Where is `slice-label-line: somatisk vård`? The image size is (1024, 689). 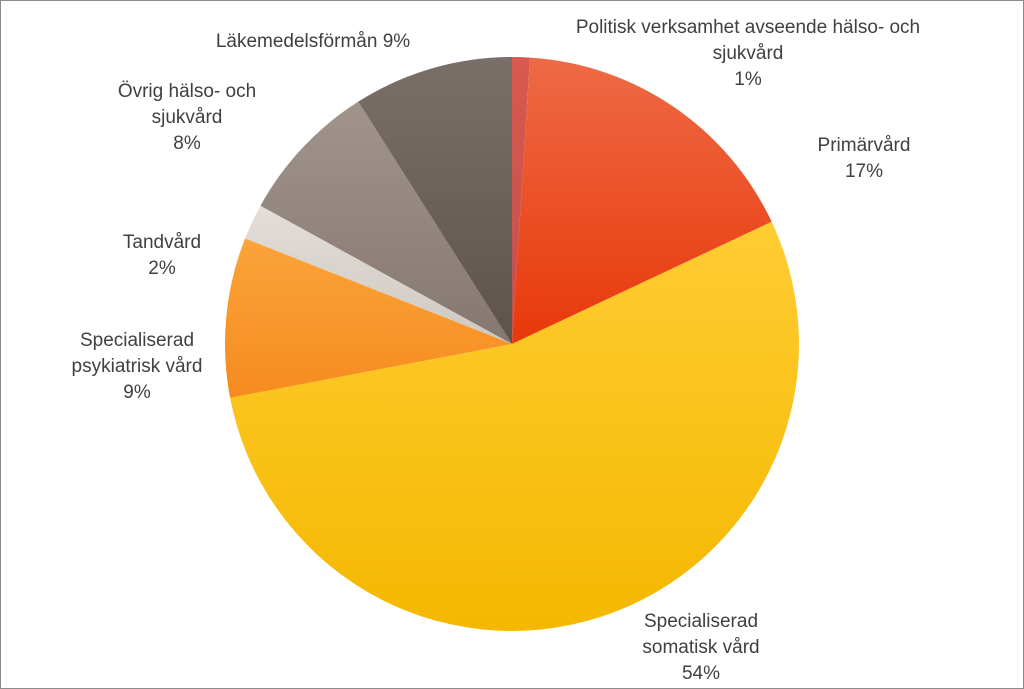 slice-label-line: somatisk vård is located at coordinates (700, 647).